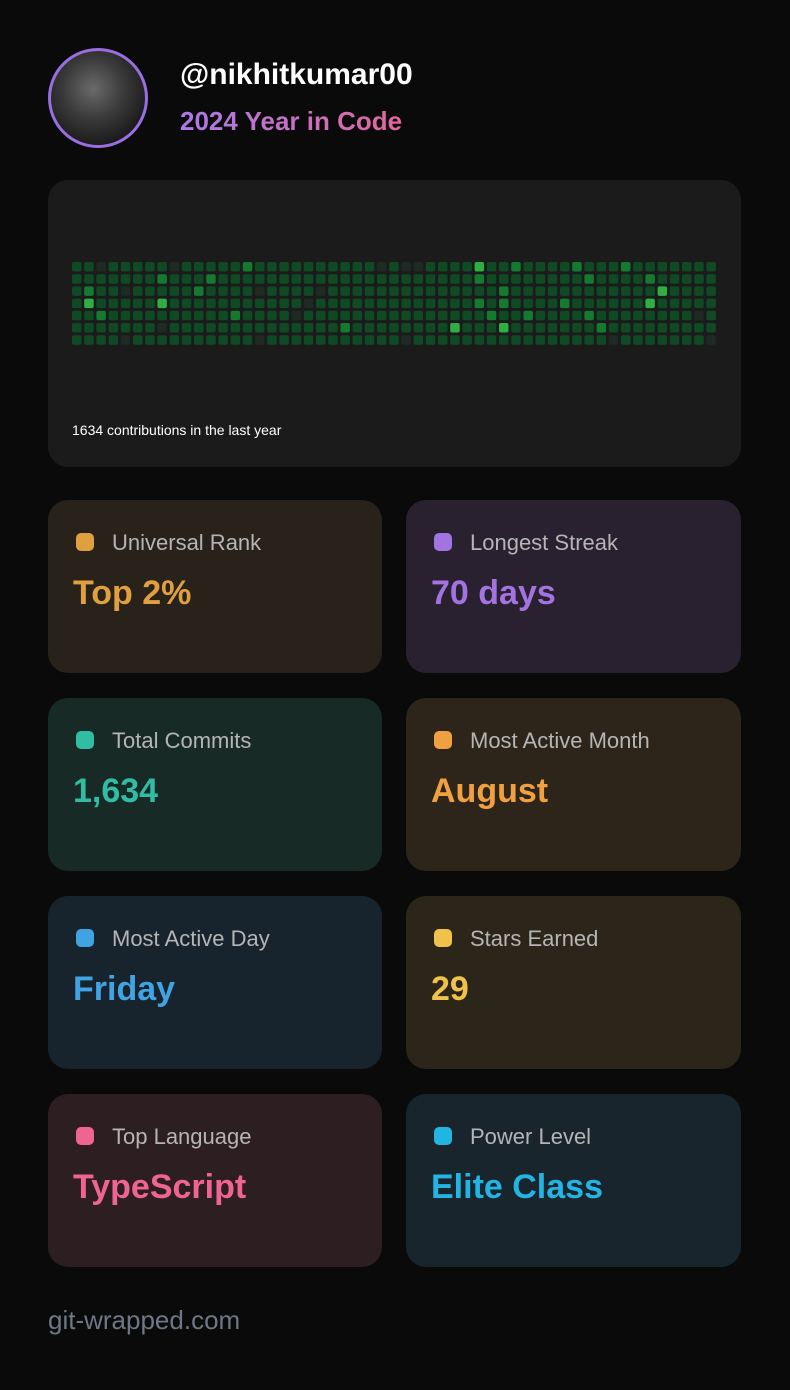 This screenshot has height=1390, width=790. I want to click on subtitle: 2024 Year in Code, so click(291, 121).